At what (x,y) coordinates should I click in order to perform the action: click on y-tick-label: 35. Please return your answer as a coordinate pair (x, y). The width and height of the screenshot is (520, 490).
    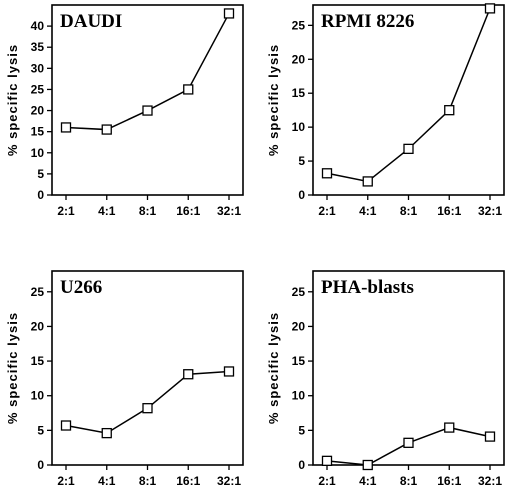
    Looking at the image, I should click on (38, 47).